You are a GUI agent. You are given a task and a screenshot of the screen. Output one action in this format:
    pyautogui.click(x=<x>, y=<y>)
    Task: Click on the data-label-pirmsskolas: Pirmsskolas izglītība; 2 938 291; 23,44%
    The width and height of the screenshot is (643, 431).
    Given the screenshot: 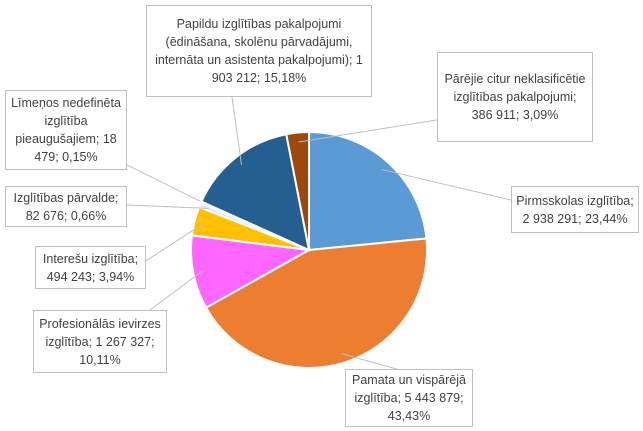 What is the action you would take?
    pyautogui.click(x=575, y=209)
    